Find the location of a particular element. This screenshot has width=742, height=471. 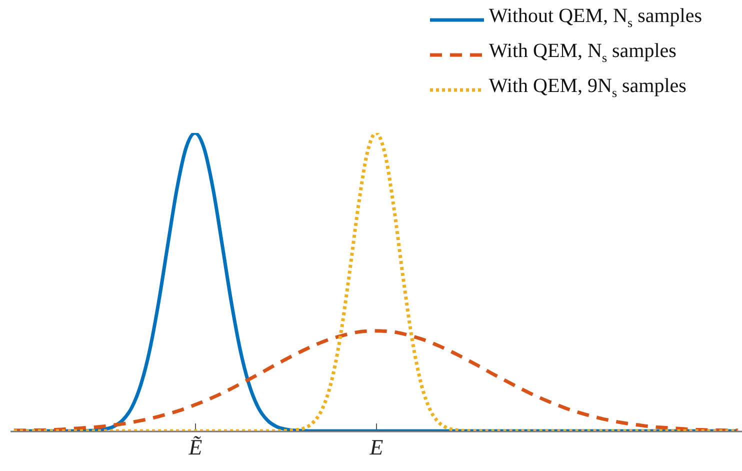

x-tick-label: E is located at coordinates (376, 447).